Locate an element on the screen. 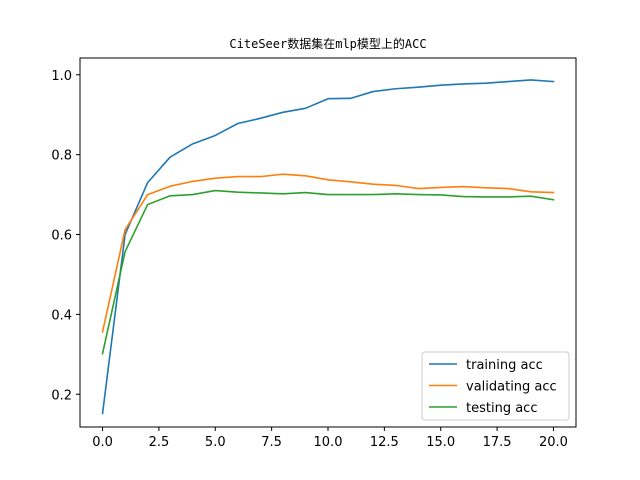  x-tick-label: 5.0 is located at coordinates (215, 442).